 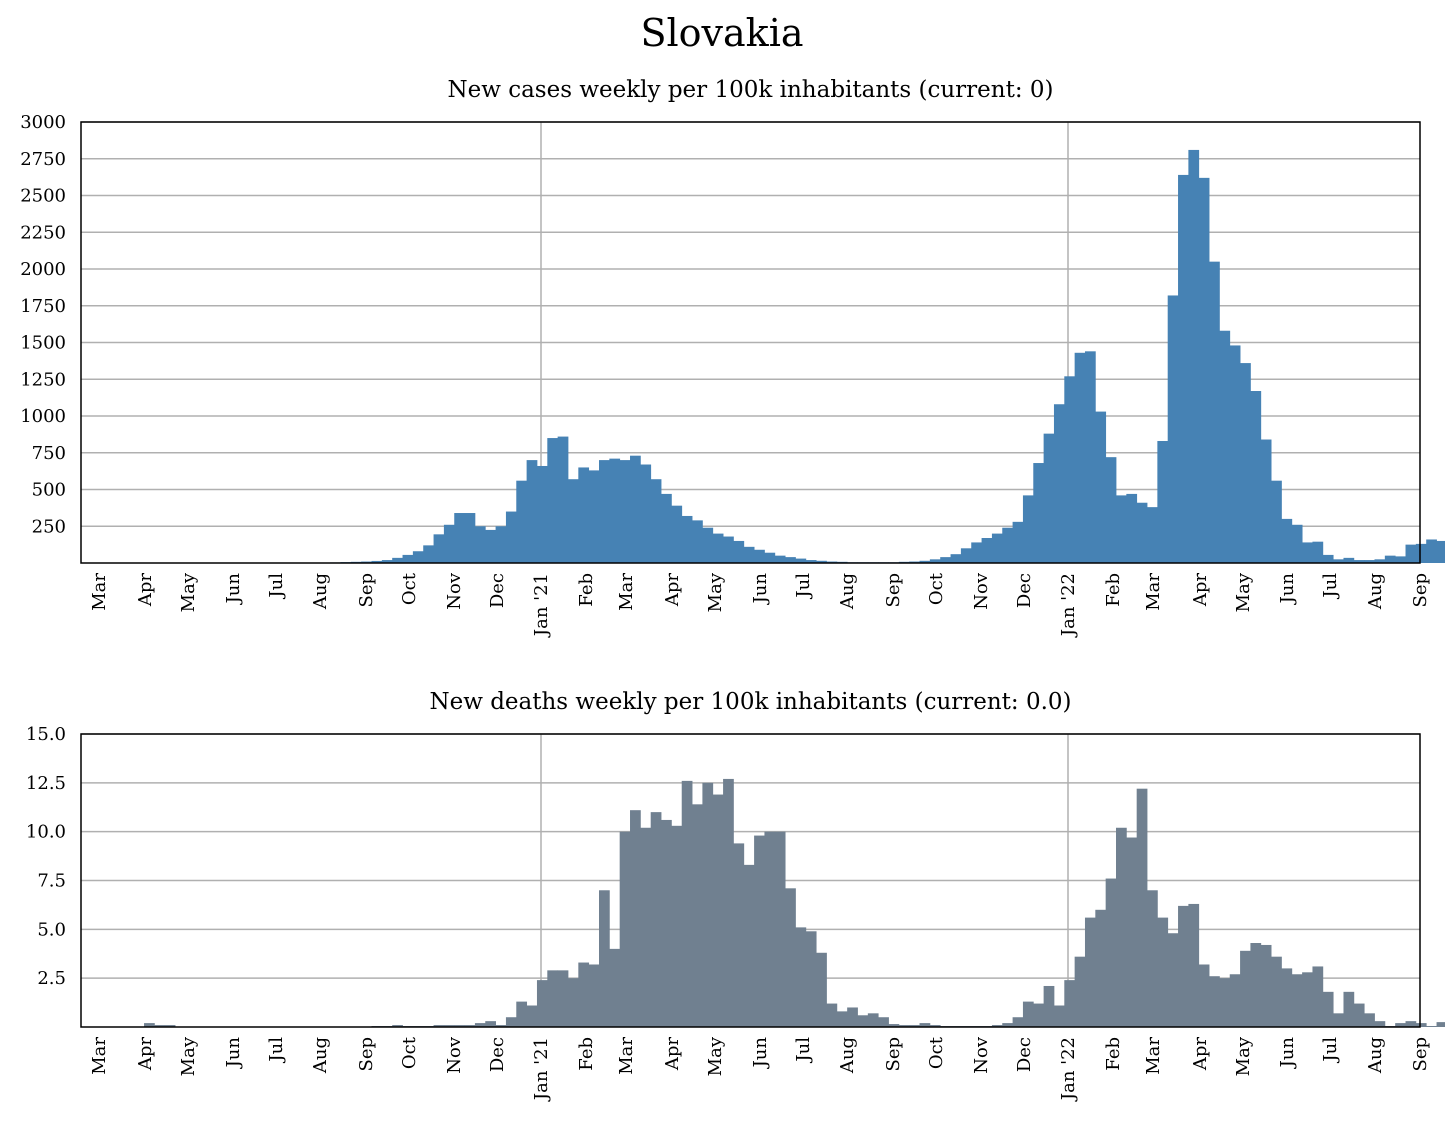 What do you see at coordinates (51, 978) in the screenshot?
I see `y-tick-label: 2.5` at bounding box center [51, 978].